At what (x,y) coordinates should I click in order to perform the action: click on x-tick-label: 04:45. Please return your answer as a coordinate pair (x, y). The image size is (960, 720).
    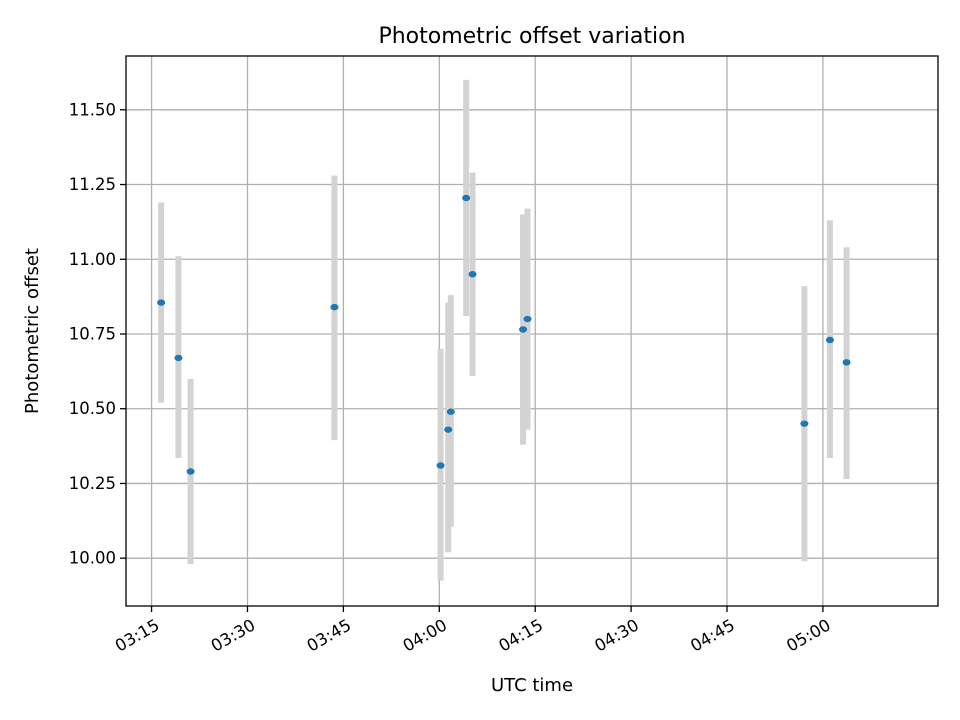
    Looking at the image, I should click on (712, 635).